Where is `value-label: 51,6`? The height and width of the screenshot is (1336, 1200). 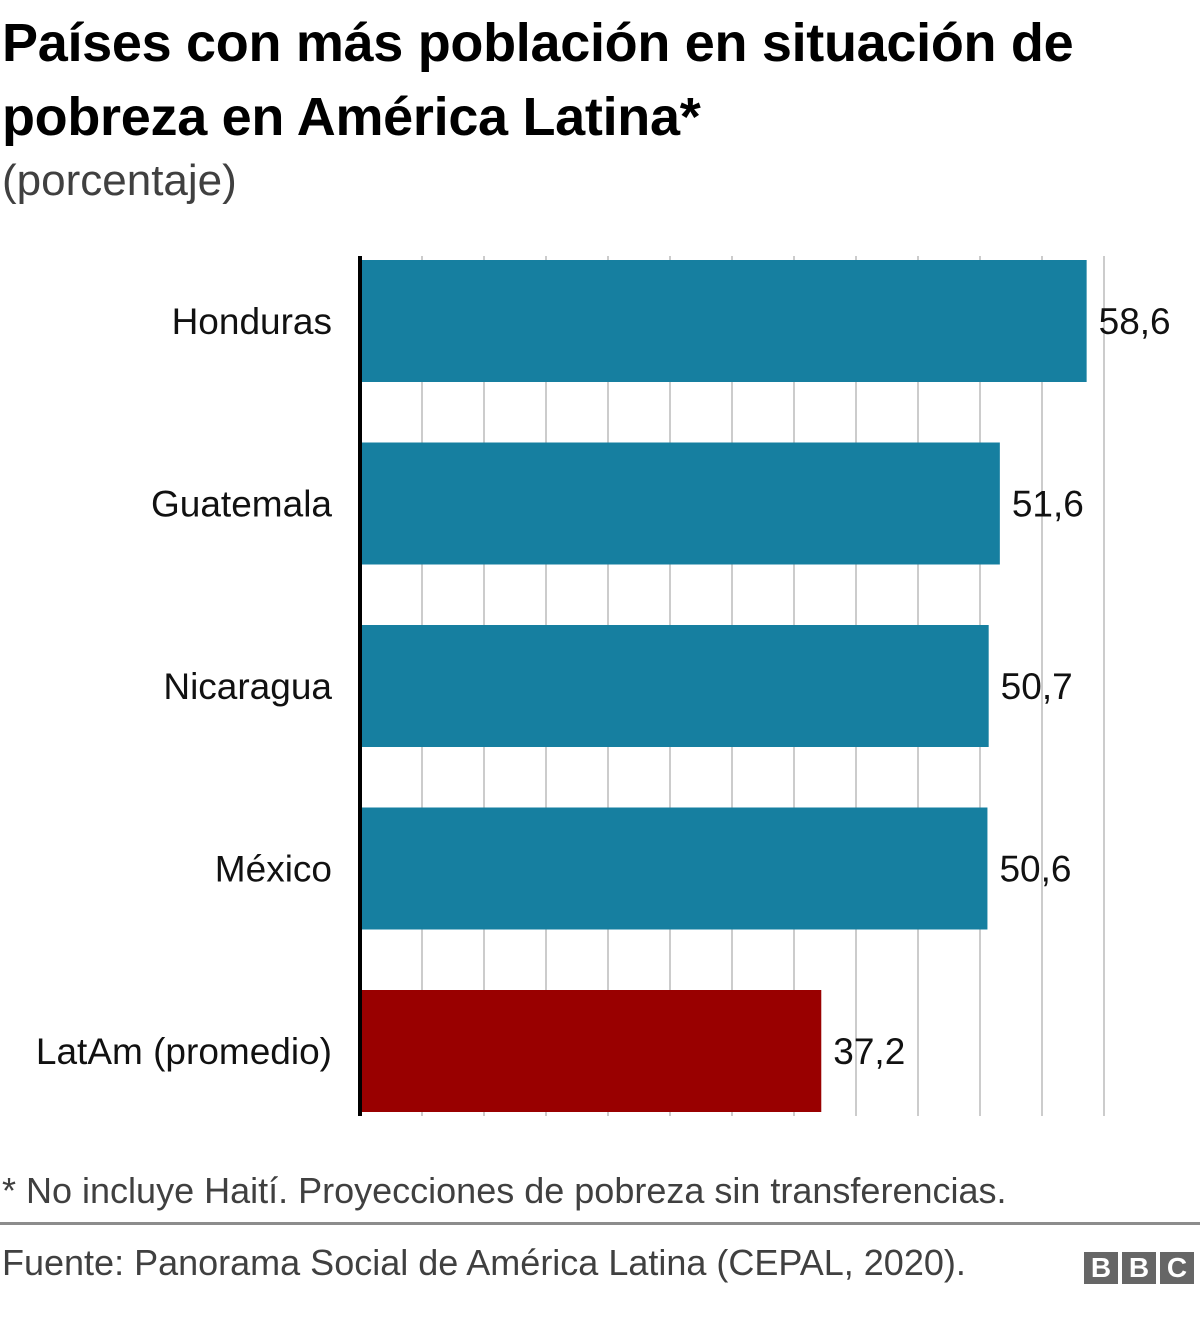
value-label: 51,6 is located at coordinates (1048, 504).